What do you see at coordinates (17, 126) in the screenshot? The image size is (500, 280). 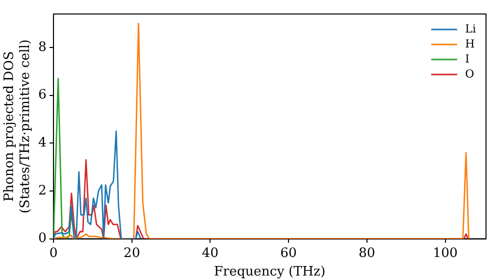 I see `y-axis-title: Phonon projected DOS (States/THz·primitive cell)` at bounding box center [17, 126].